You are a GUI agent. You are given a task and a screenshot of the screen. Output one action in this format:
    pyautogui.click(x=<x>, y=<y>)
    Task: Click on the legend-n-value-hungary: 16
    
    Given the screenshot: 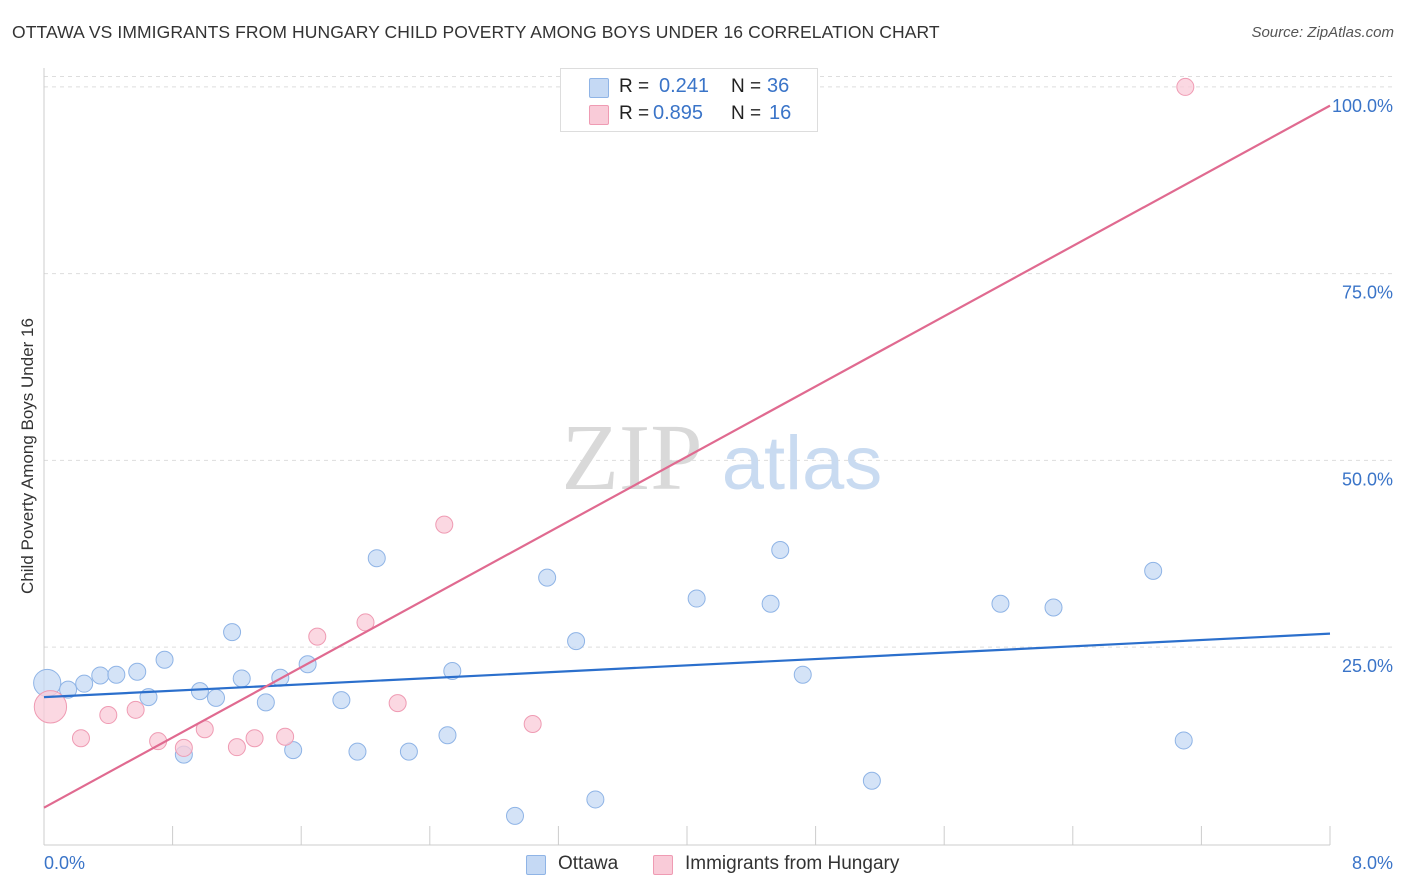 What is the action you would take?
    pyautogui.click(x=780, y=113)
    